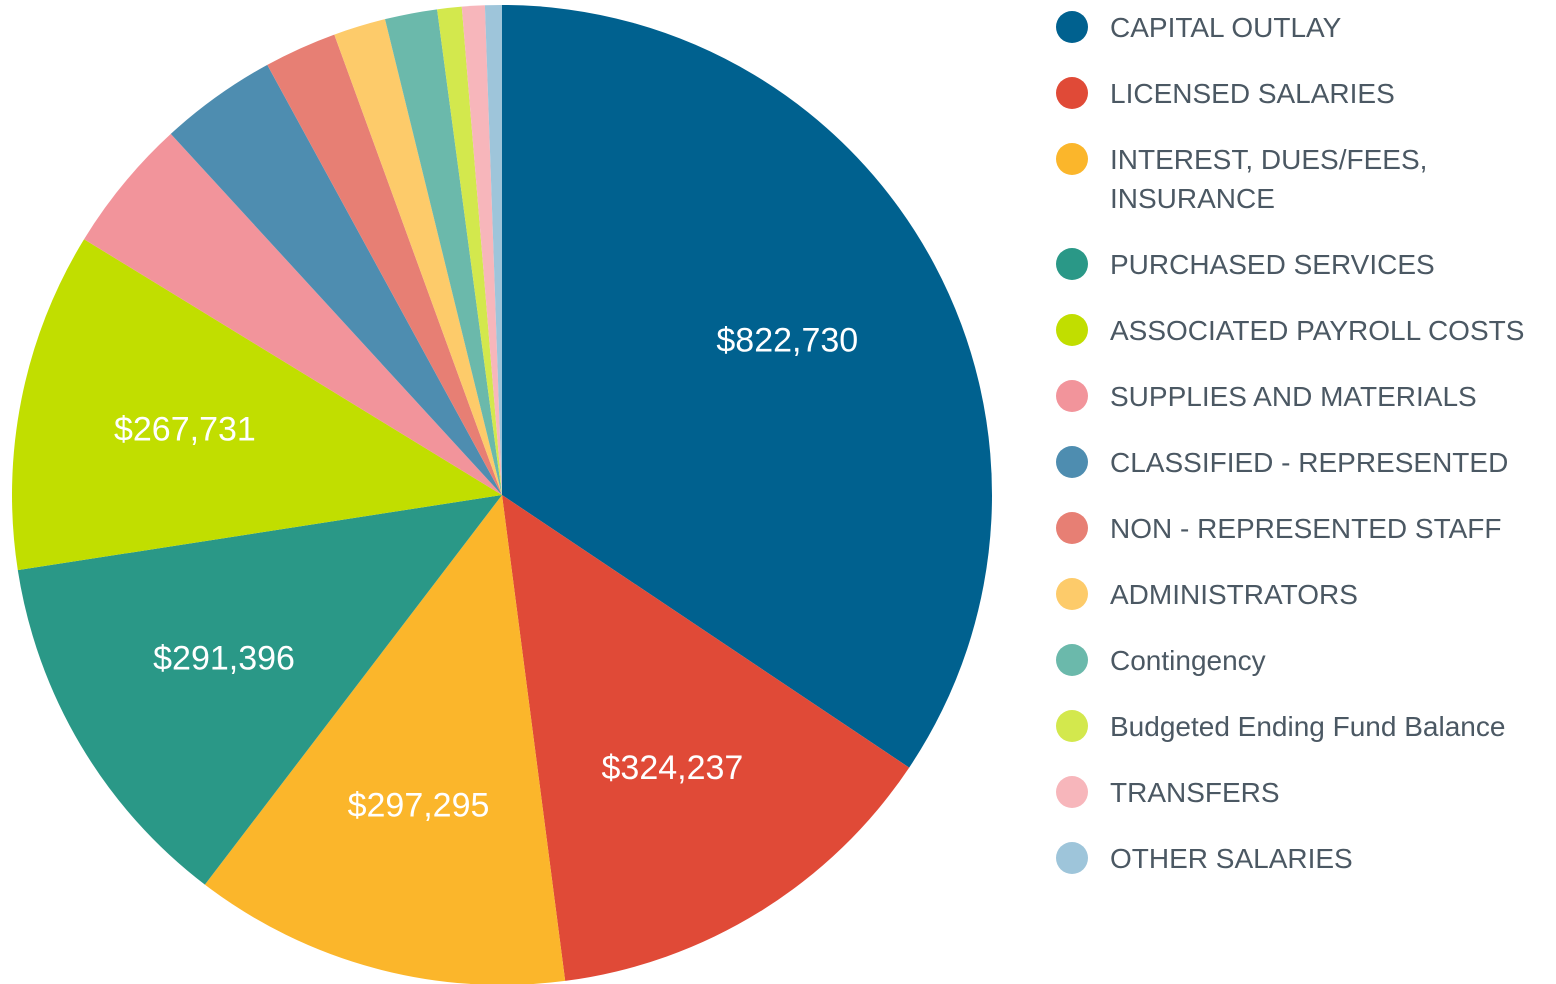  I want to click on legend-item: Budgeted Ending Fund Balance, so click(1306, 726).